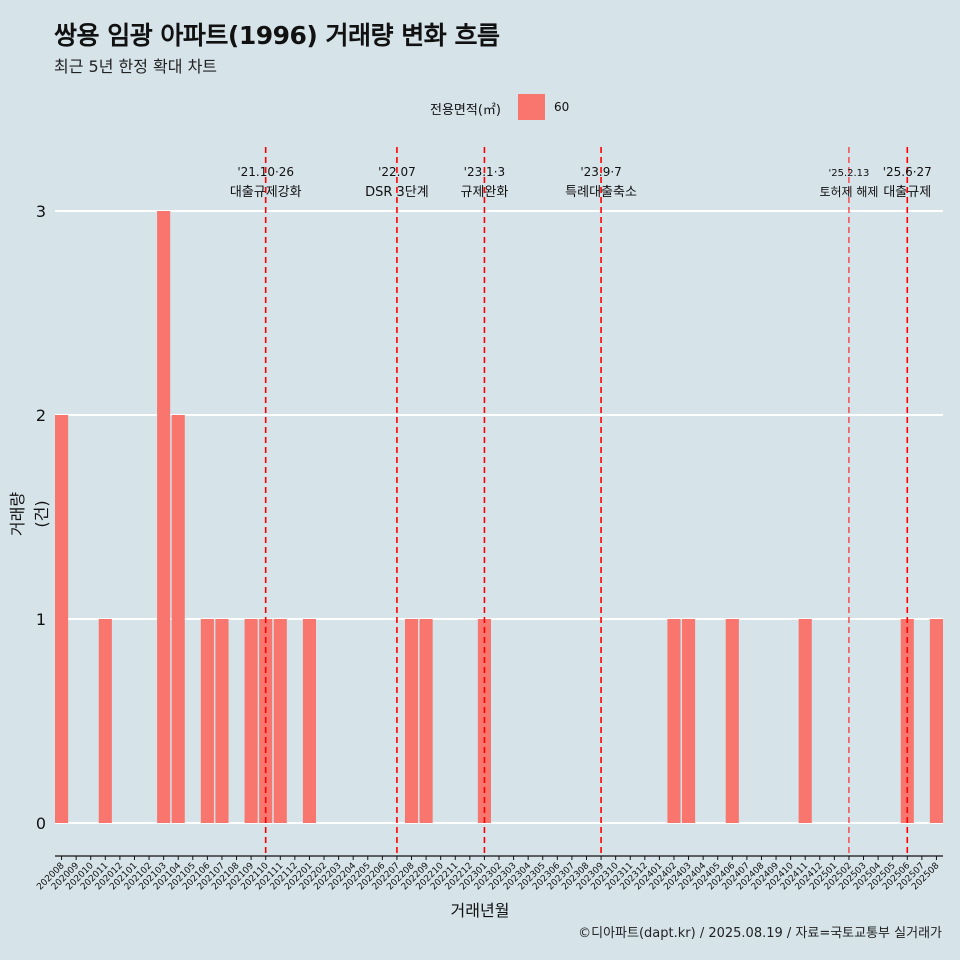 Image resolution: width=960 pixels, height=960 pixels. I want to click on event-name-label: 특례대출축소, so click(601, 192).